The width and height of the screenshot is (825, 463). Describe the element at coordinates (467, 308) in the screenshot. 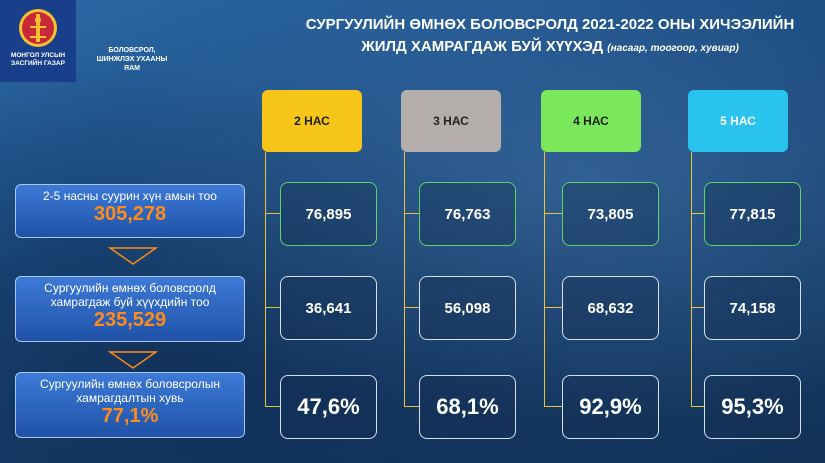

I see `age-3-enrolled-value: 56,098` at that location.